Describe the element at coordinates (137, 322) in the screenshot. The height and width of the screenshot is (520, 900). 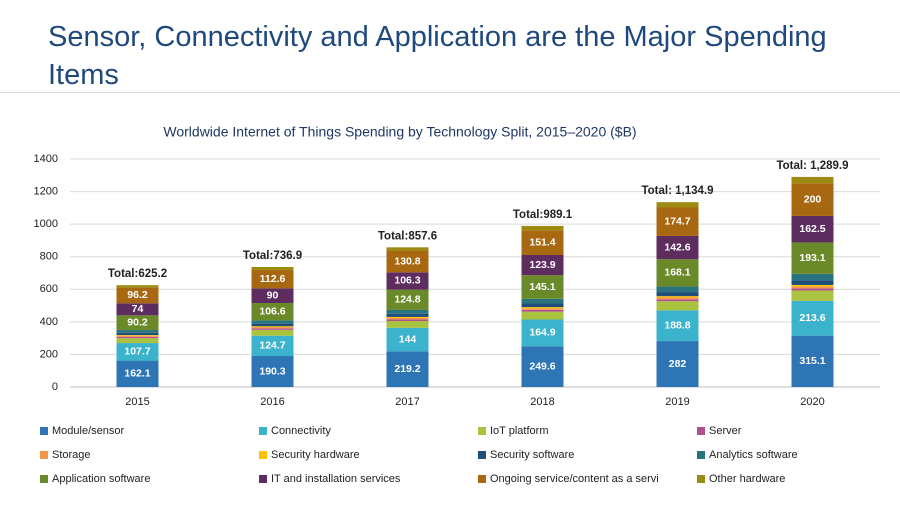
I see `data-label: 90.2` at that location.